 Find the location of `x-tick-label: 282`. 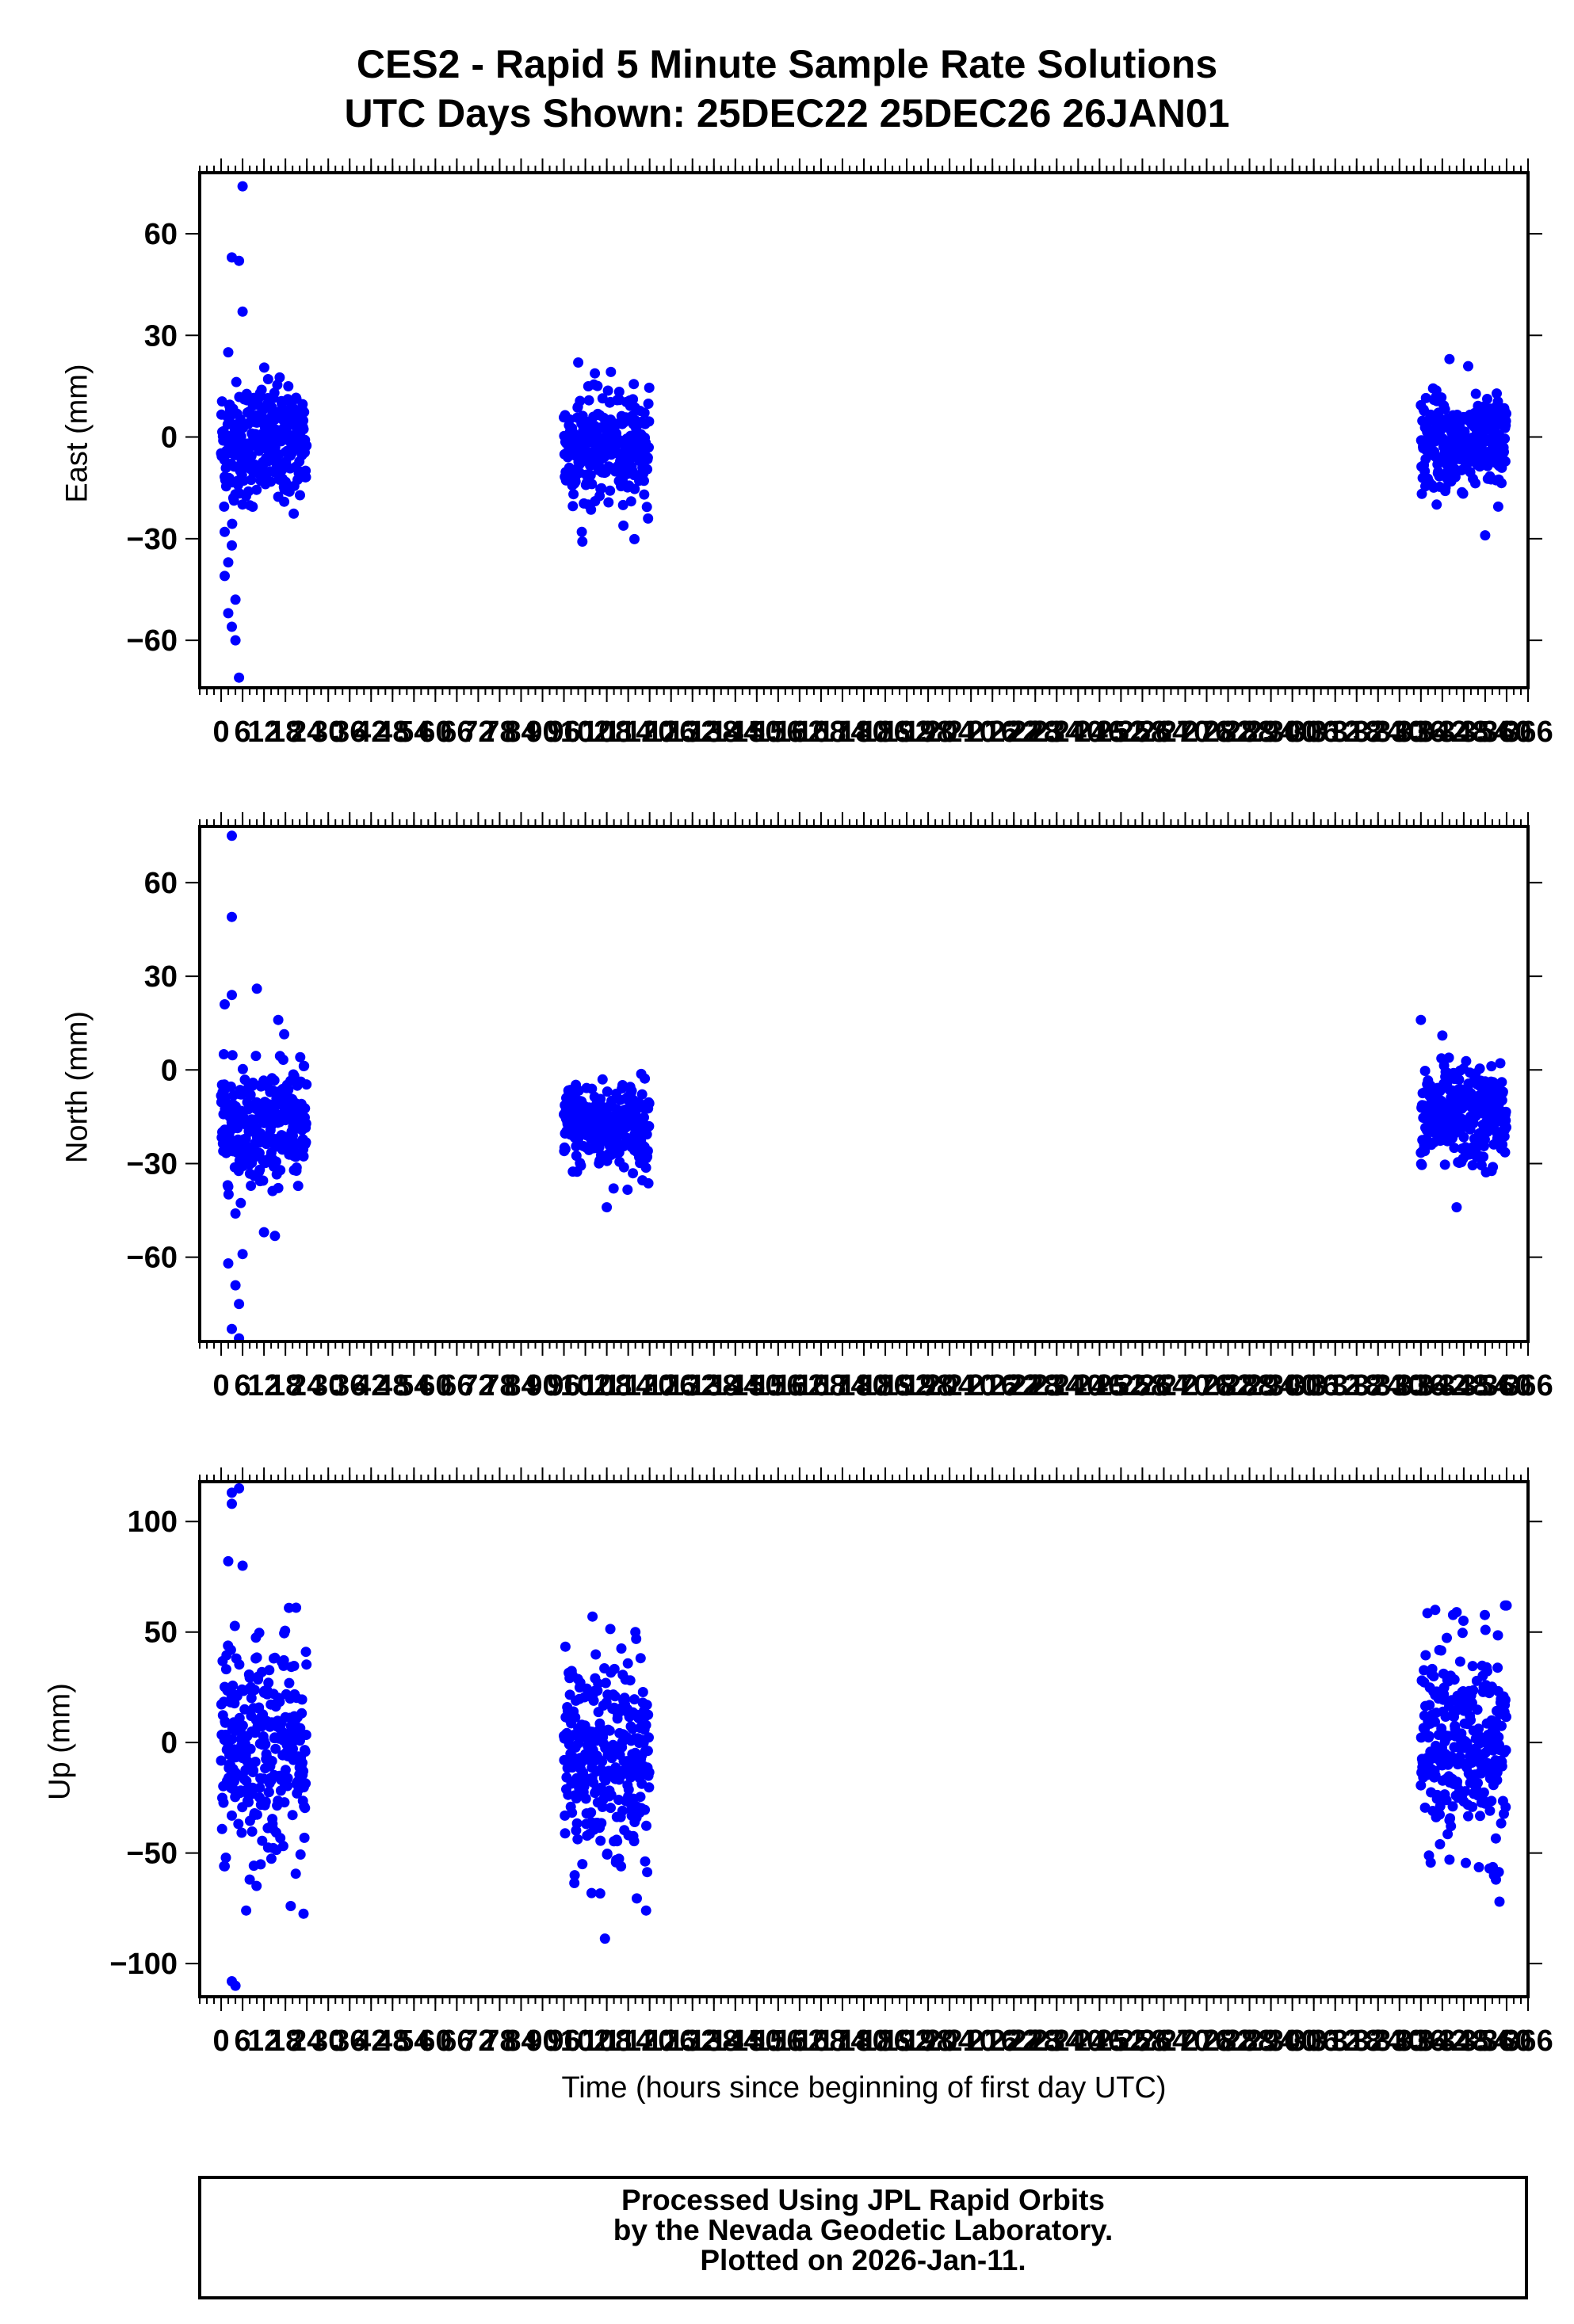

x-tick-label: 282 is located at coordinates (1228, 732).